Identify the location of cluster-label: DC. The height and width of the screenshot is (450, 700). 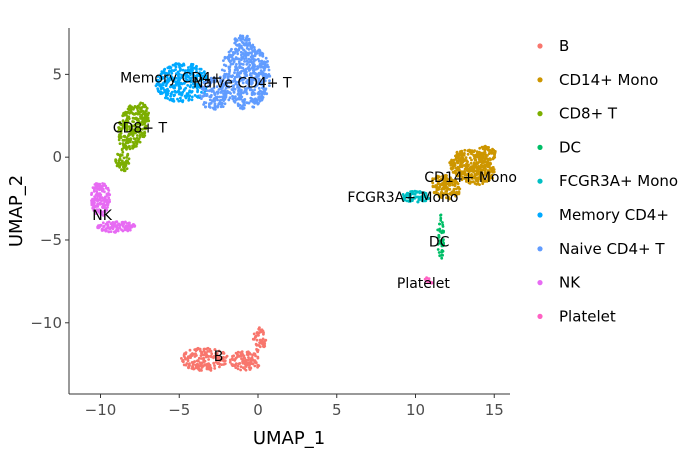
(439, 243).